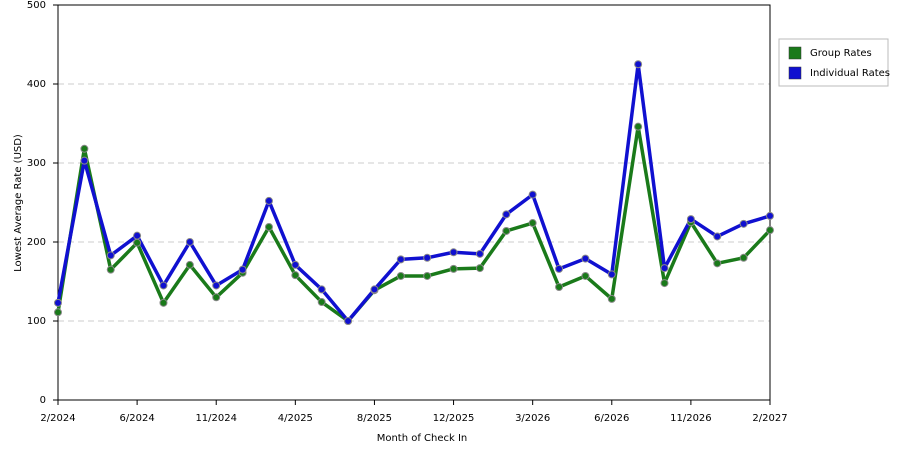 This screenshot has width=900, height=450. What do you see at coordinates (295, 418) in the screenshot?
I see `x-tick-label: 4/2025` at bounding box center [295, 418].